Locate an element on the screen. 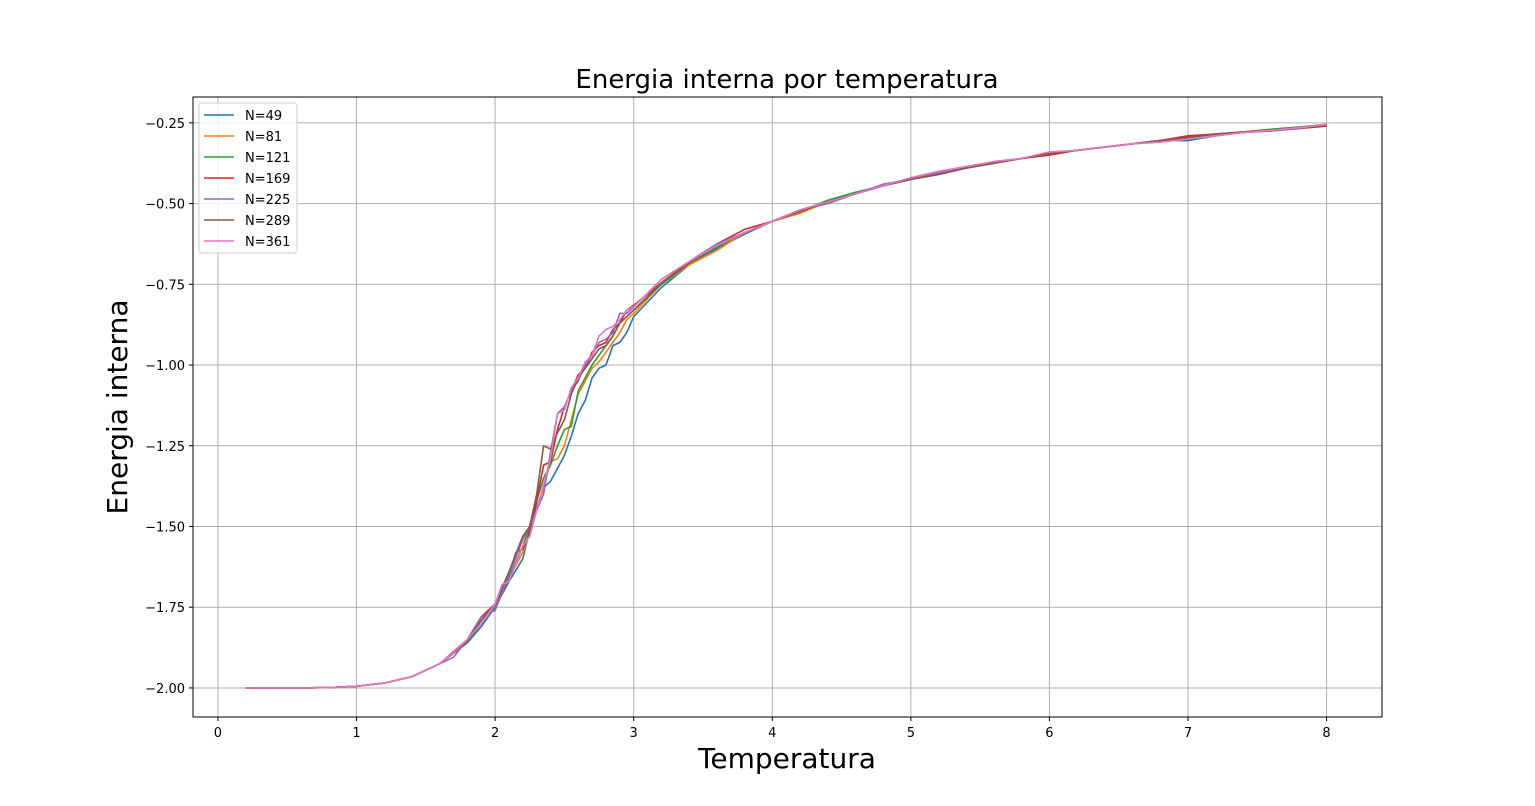  y-tick-label: −1.25 is located at coordinates (165, 447).